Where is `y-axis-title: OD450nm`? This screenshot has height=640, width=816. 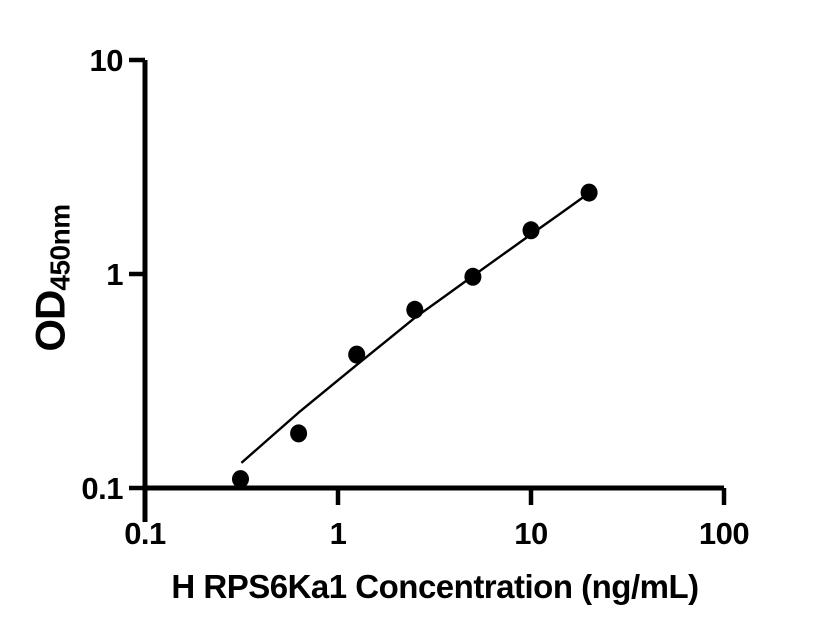
y-axis-title: OD450nm is located at coordinates (51, 278).